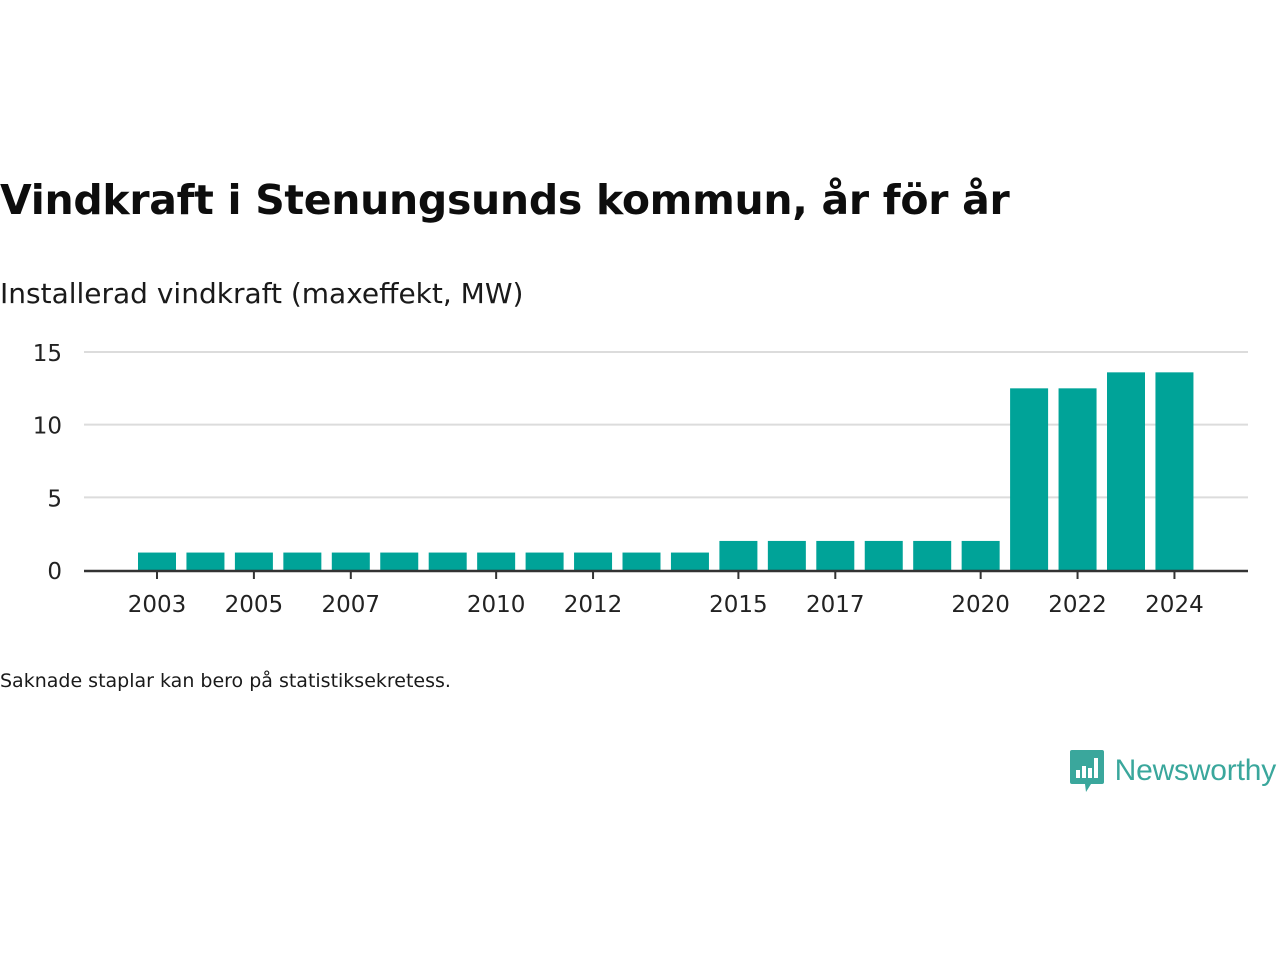 This screenshot has height=960, width=1280. I want to click on newsworthy-logo: Newsworthy, so click(1172, 771).